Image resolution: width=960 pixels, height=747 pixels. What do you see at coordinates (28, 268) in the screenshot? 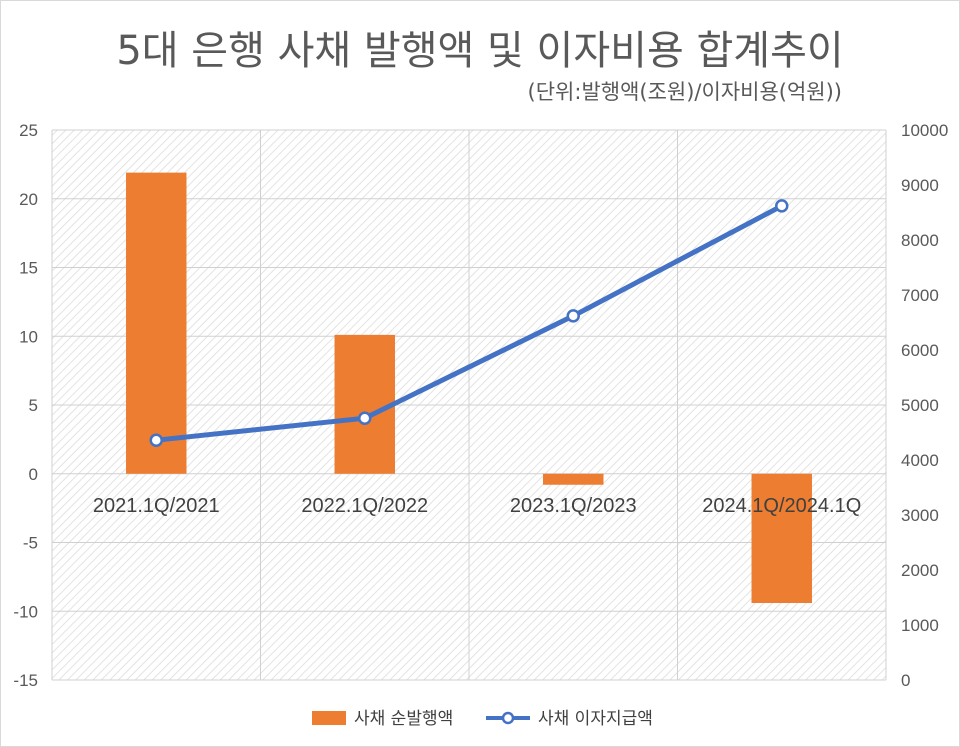
I see `left-tick-label: 15` at bounding box center [28, 268].